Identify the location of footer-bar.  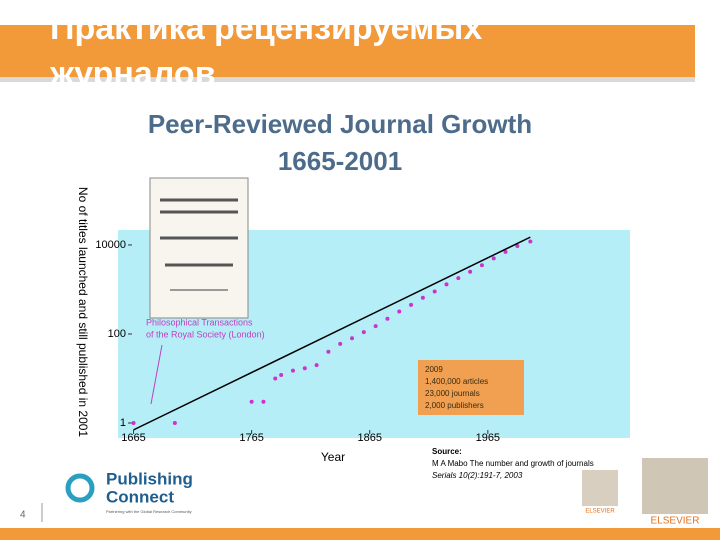
(360, 534).